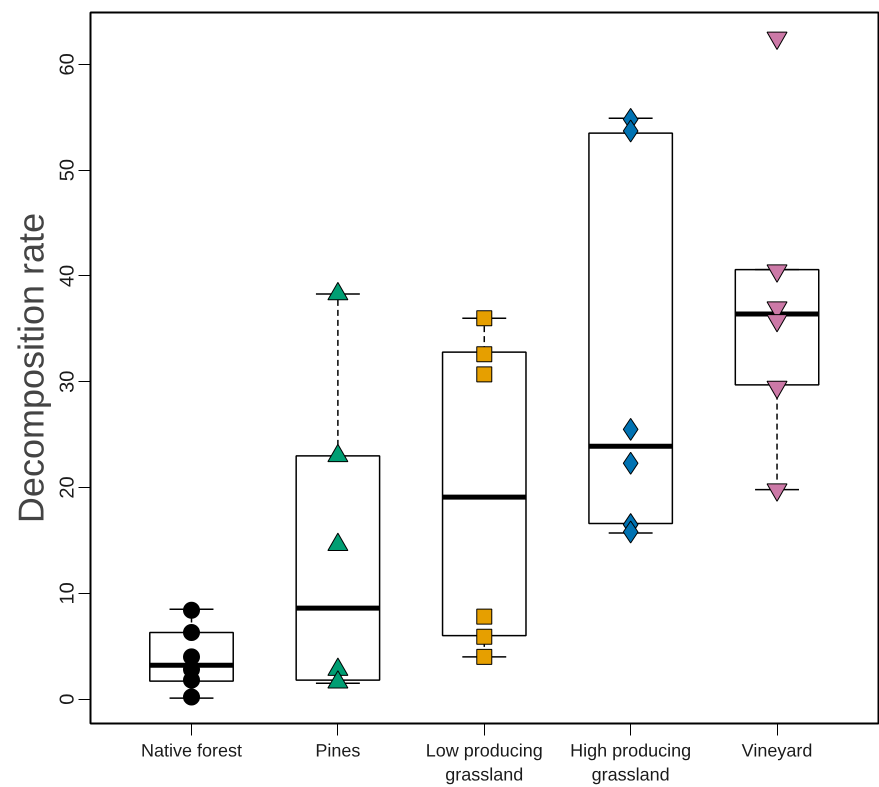  Describe the element at coordinates (67, 64) in the screenshot. I see `y-tick-label: 60` at that location.